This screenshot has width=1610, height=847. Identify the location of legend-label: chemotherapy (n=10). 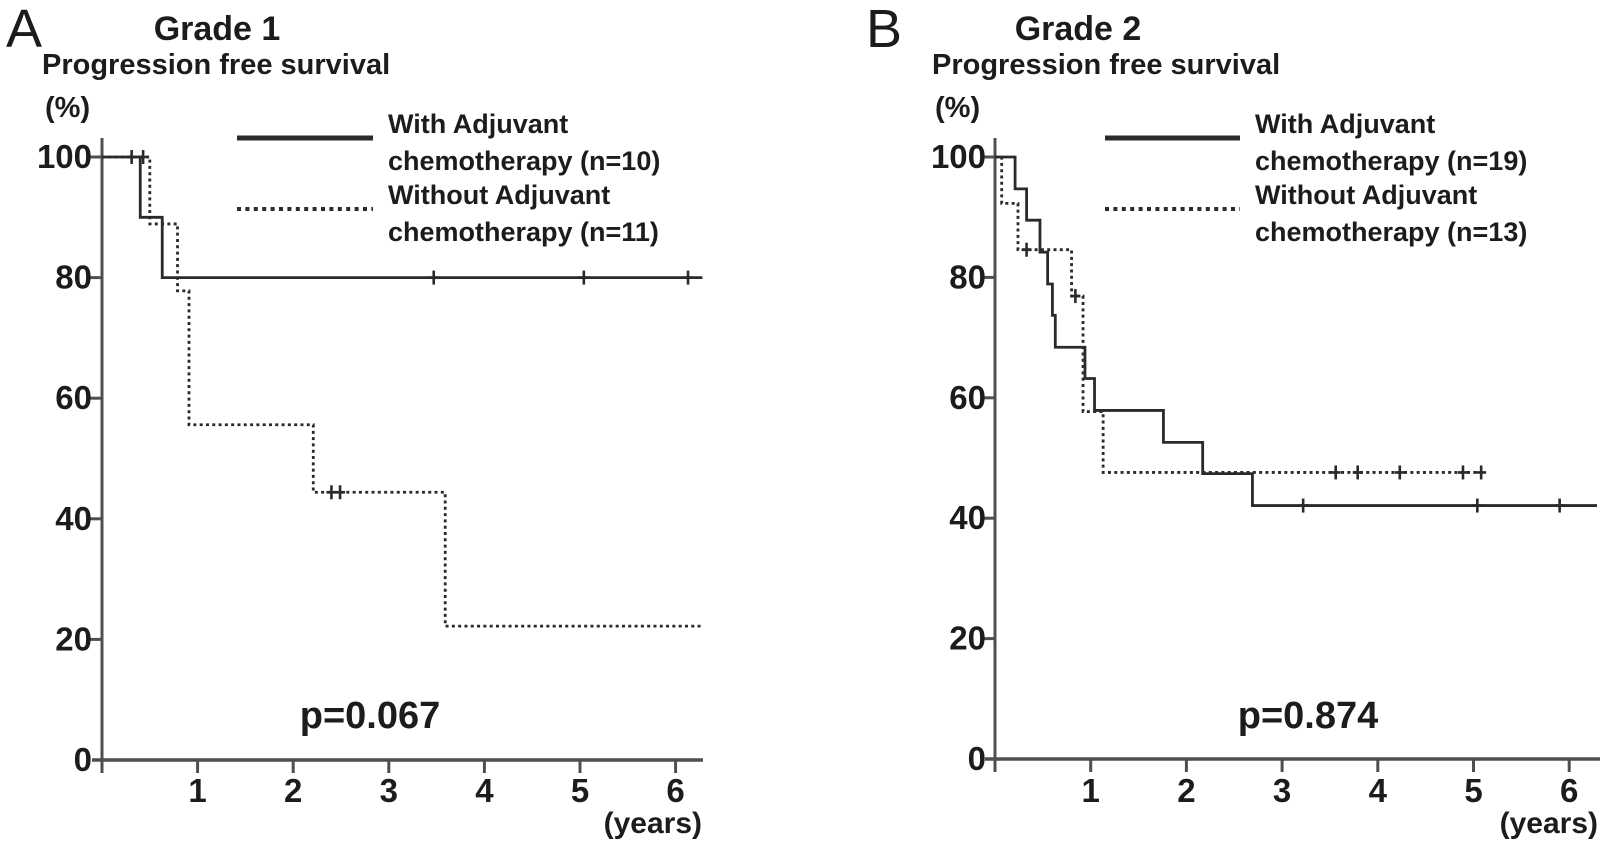
(524, 161).